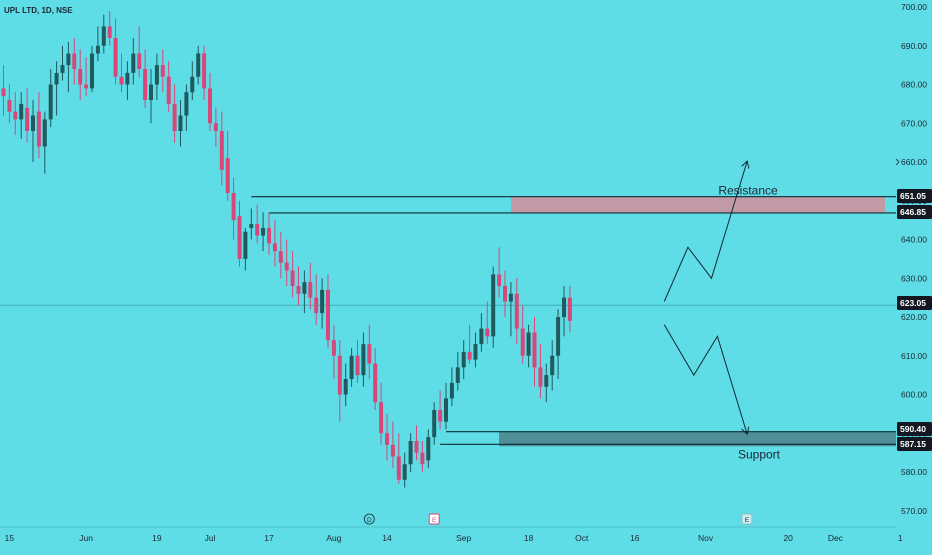 The width and height of the screenshot is (932, 555). I want to click on time-axis: 15 Jun 19 Jul 17 Aug 14 Sep 18 Oct 16 Nov 20 Dec 1, so click(451, 534).